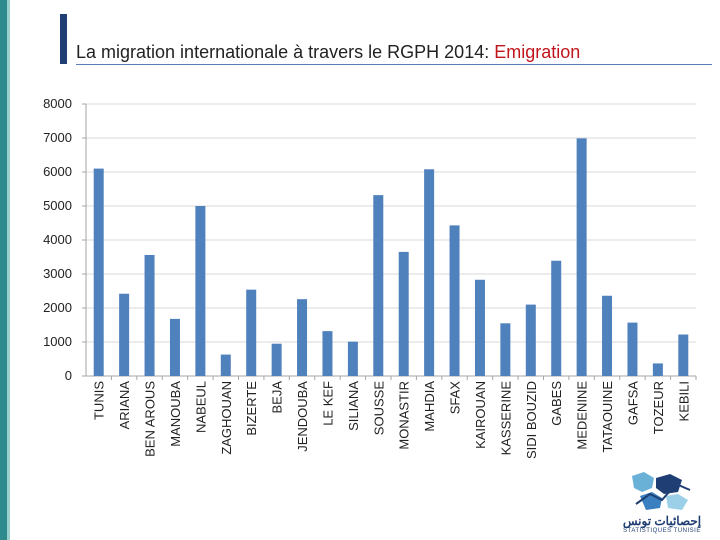 Image resolution: width=720 pixels, height=540 pixels. What do you see at coordinates (68, 375) in the screenshot?
I see `y-tick-label: 0` at bounding box center [68, 375].